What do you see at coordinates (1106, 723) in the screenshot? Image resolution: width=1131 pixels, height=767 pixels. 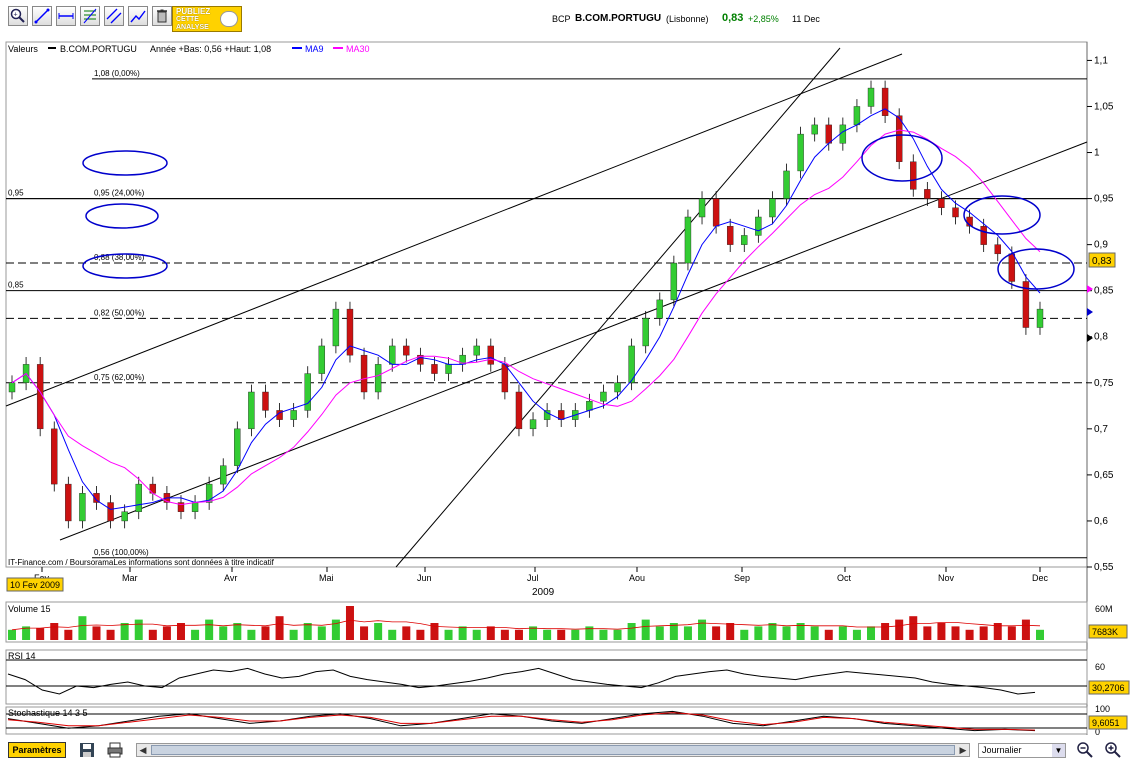 I see `stoch-last-label: 9,6051` at bounding box center [1106, 723].